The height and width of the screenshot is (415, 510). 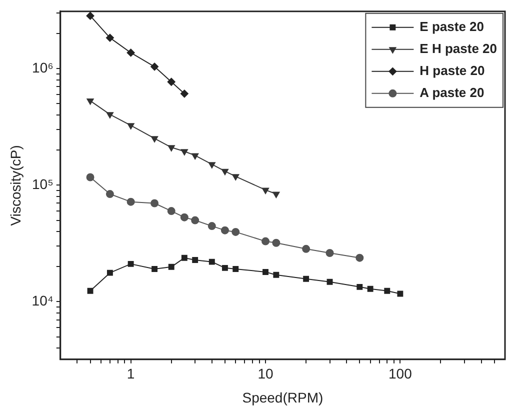 What do you see at coordinates (43, 184) in the screenshot?
I see `y-tick-label: 10⁵` at bounding box center [43, 184].